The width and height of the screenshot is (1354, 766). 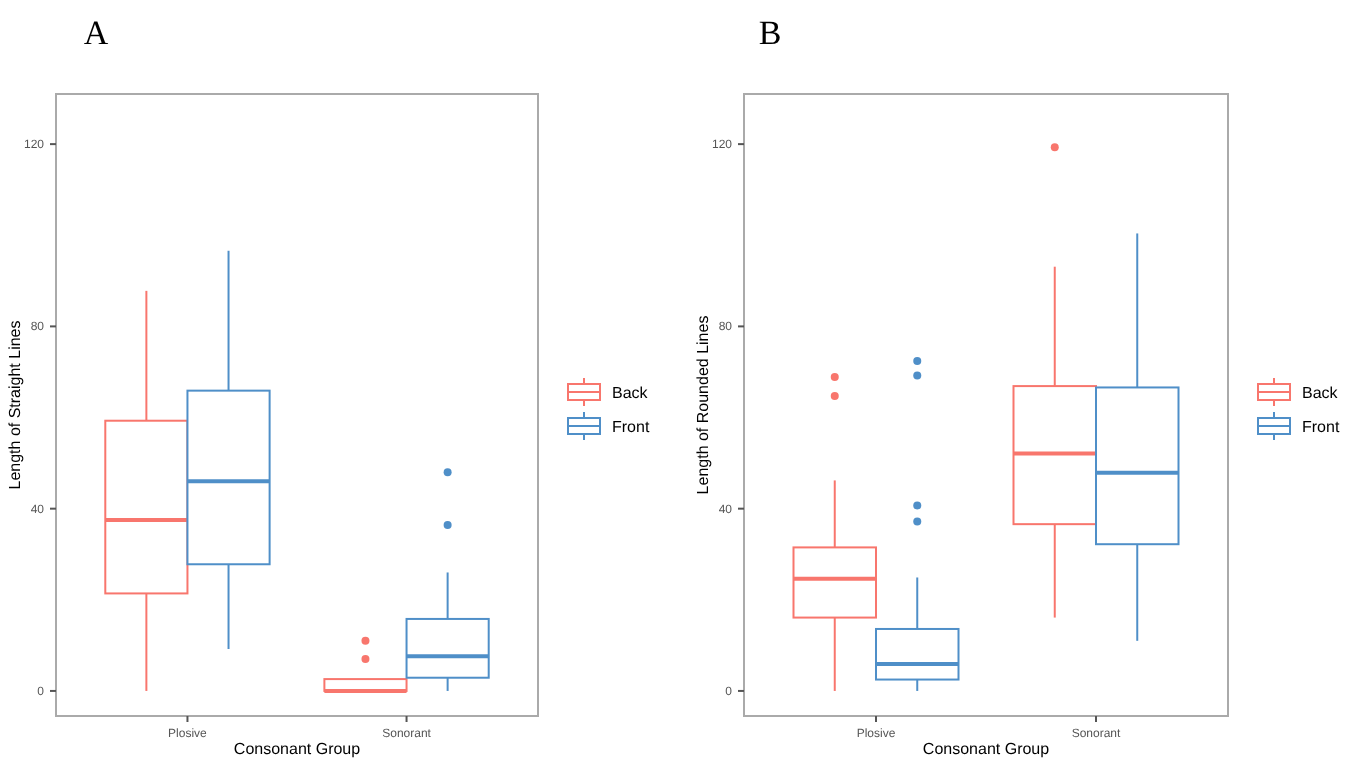 I want to click on chart-title: A, so click(x=96, y=33).